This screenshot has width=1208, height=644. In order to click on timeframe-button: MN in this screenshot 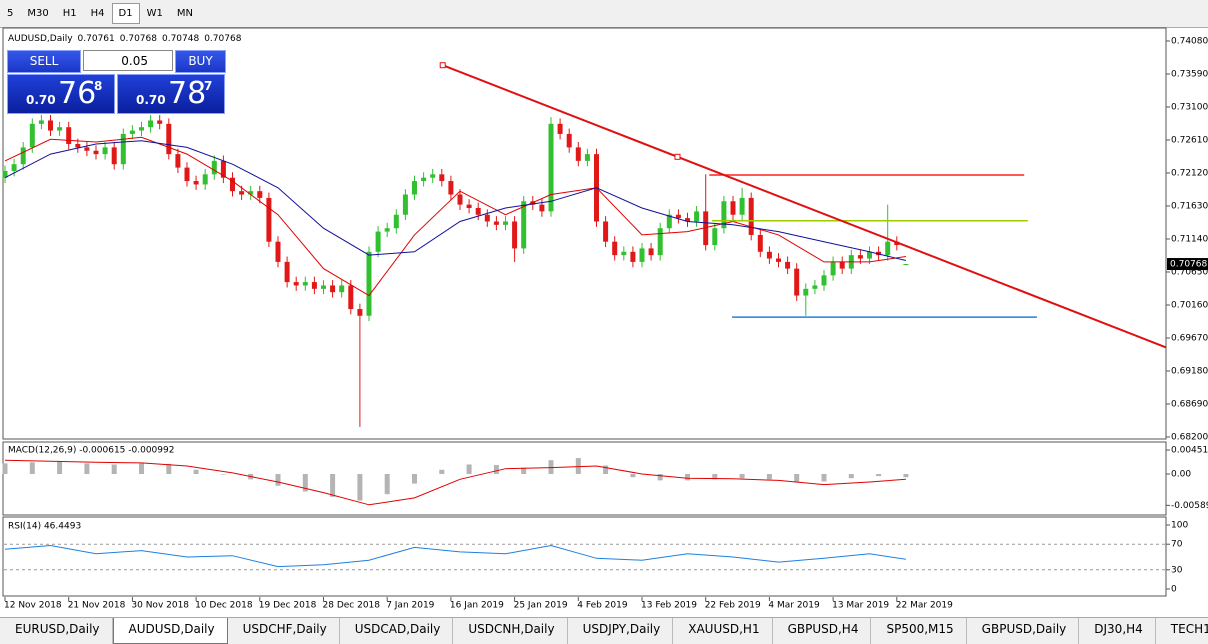, I will do `click(184, 13)`.